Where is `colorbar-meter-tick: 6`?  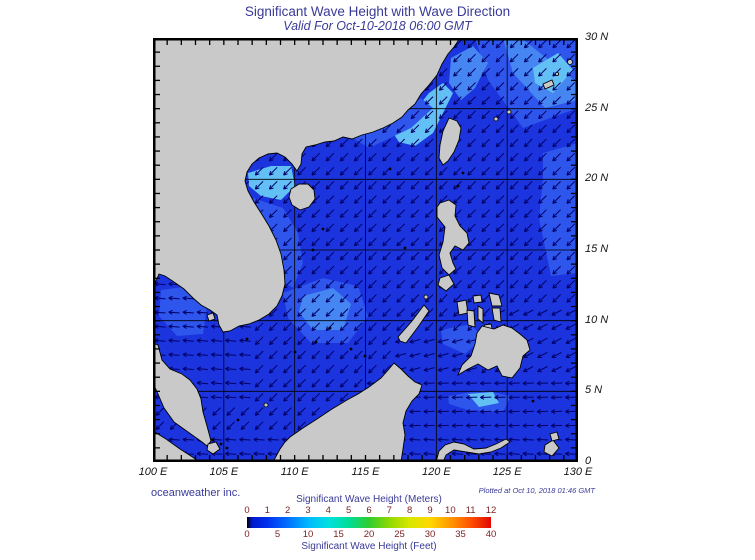
colorbar-meter-tick: 6 is located at coordinates (369, 510).